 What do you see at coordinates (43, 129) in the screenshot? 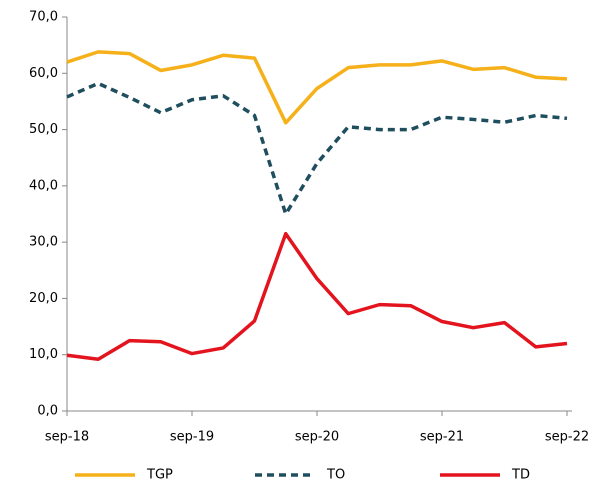
I see `y-tick-label: 50,0` at bounding box center [43, 129].